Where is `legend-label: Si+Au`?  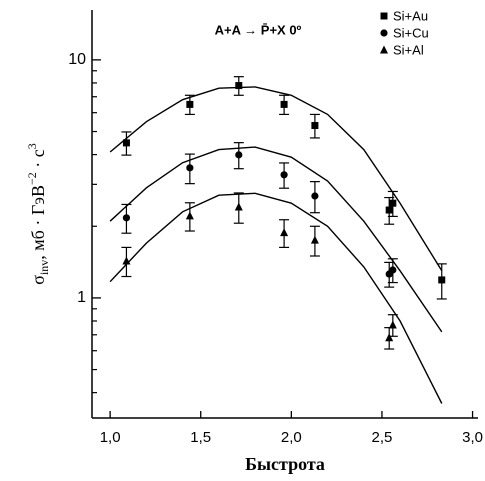 legend-label: Si+Au is located at coordinates (410, 15).